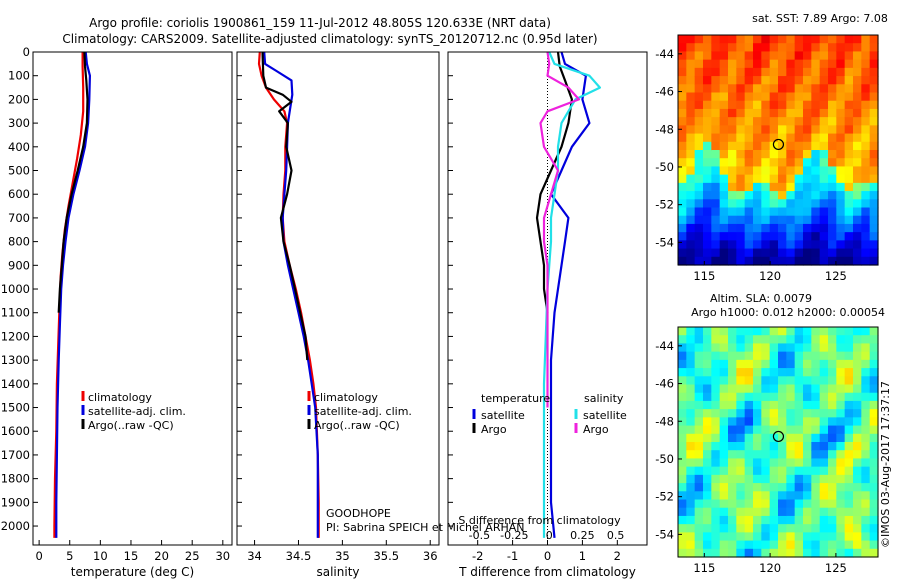  What do you see at coordinates (342, 556) in the screenshot?
I see `x-tick-label: 35` at bounding box center [342, 556].